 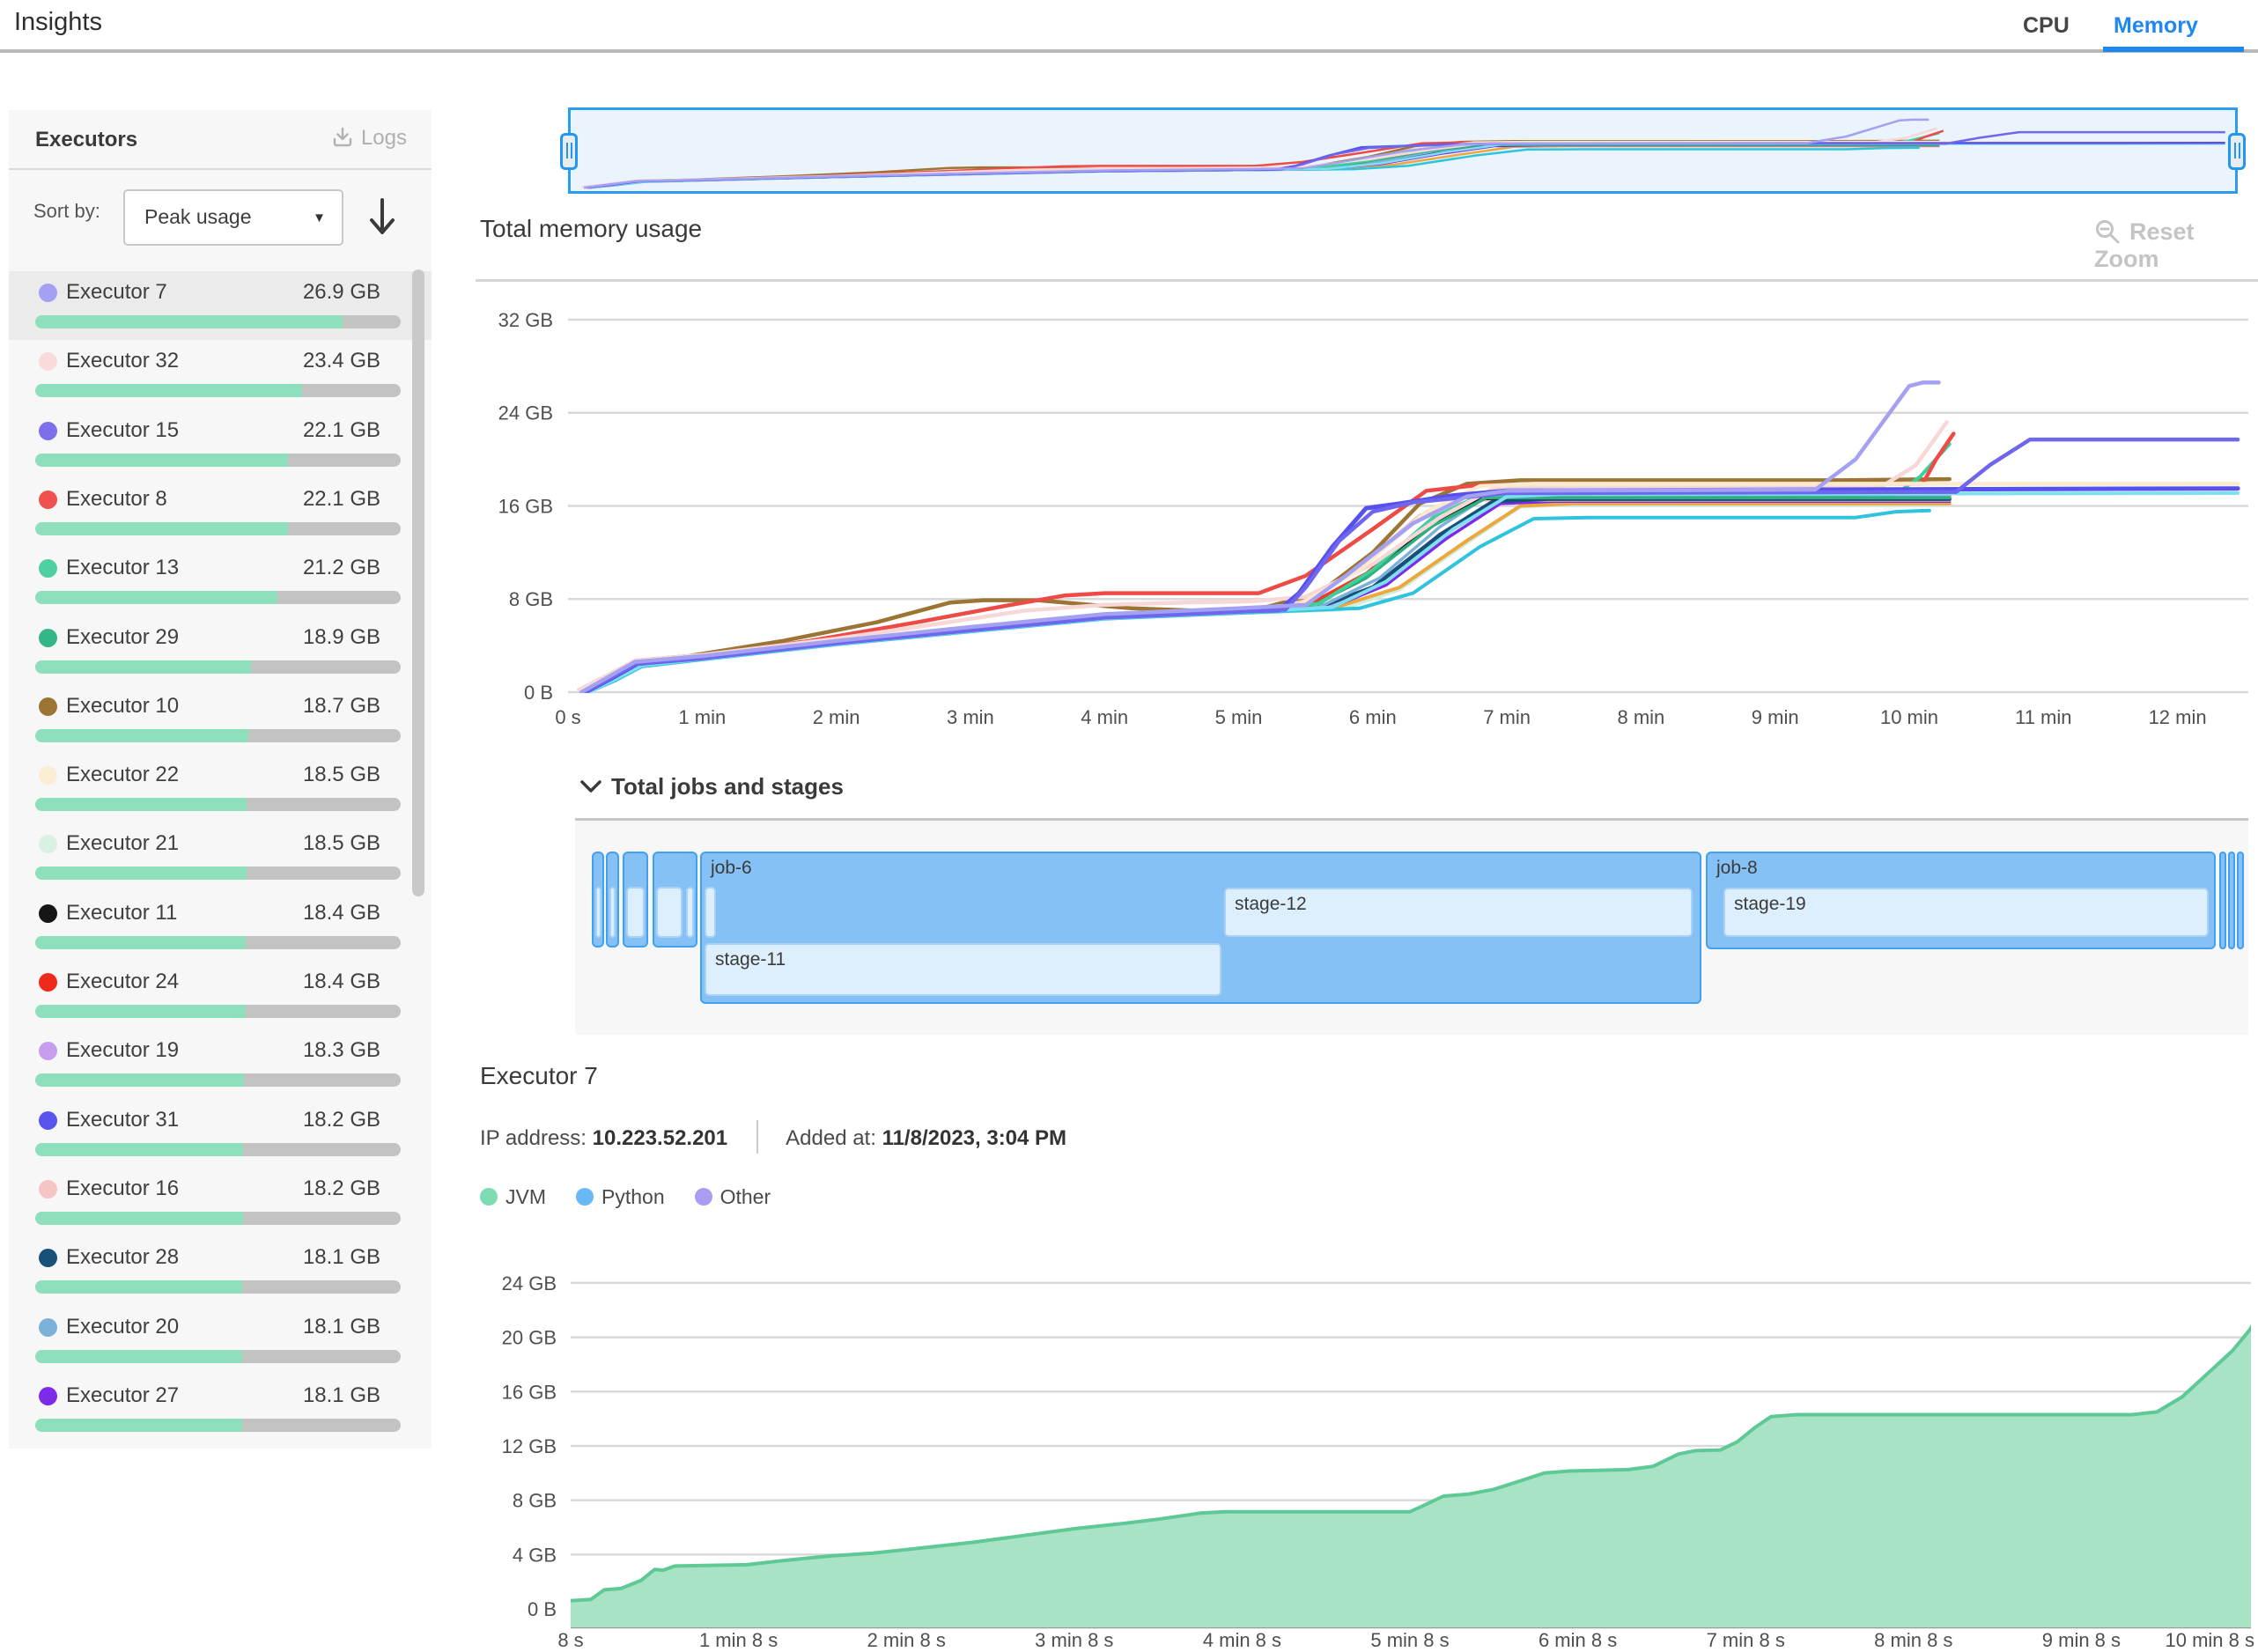 What do you see at coordinates (1403, 151) in the screenshot?
I see `zoom-brush-overview` at bounding box center [1403, 151].